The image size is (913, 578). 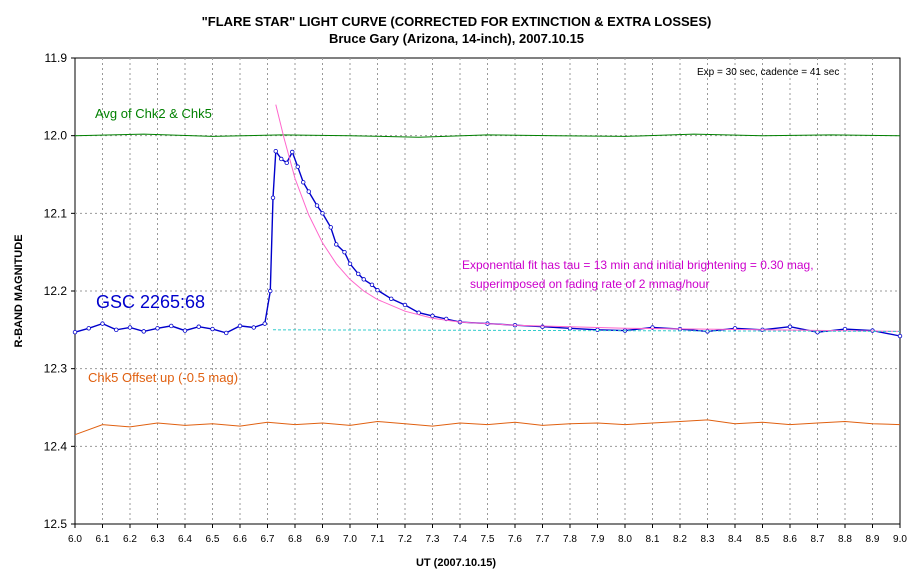 What do you see at coordinates (653, 539) in the screenshot?
I see `x-tick-label: 8.1` at bounding box center [653, 539].